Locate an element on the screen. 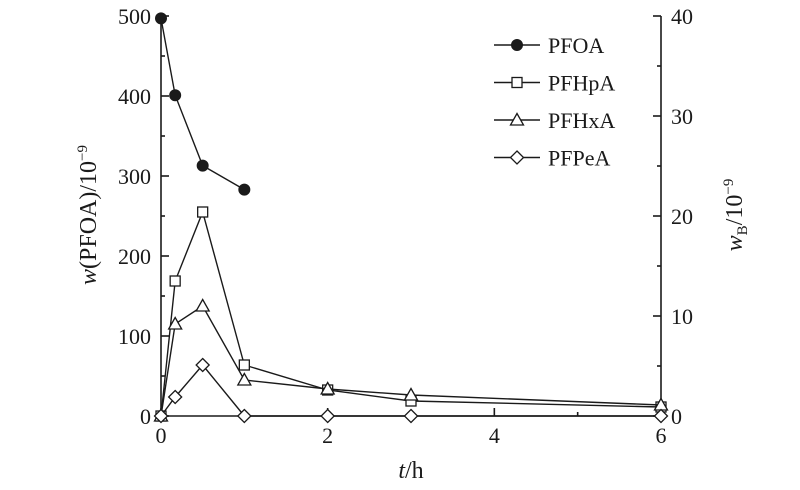 The width and height of the screenshot is (800, 490). y-axis-left-title-rest: (PFOA)/10 is located at coordinates (89, 215).